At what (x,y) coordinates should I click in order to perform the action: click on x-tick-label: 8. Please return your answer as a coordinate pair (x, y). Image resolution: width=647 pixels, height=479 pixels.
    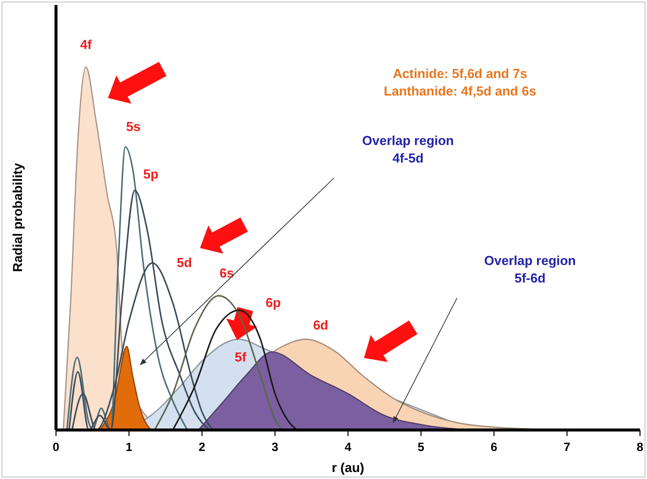
    Looking at the image, I should click on (640, 447).